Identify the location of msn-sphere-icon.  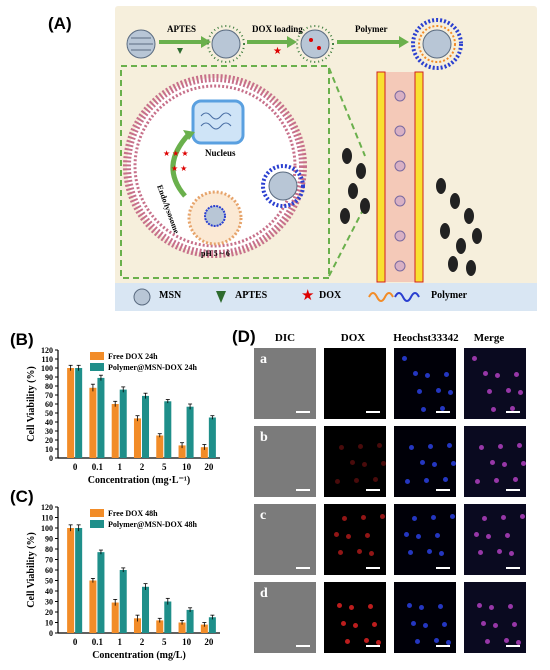
(142, 297).